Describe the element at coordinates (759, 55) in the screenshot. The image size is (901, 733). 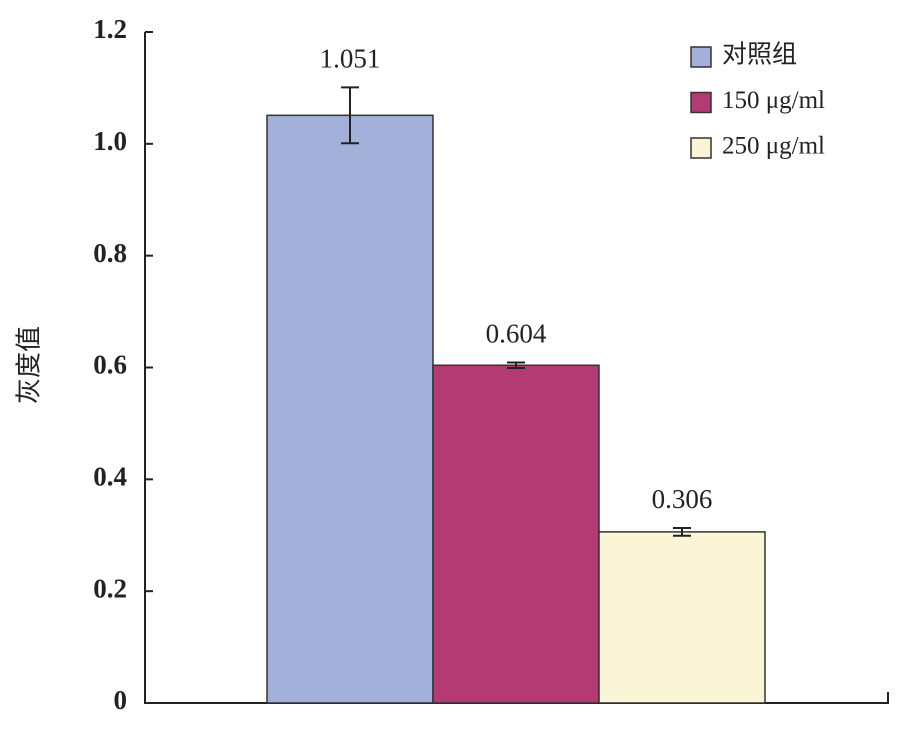
I see `legend-label: 对照组` at that location.